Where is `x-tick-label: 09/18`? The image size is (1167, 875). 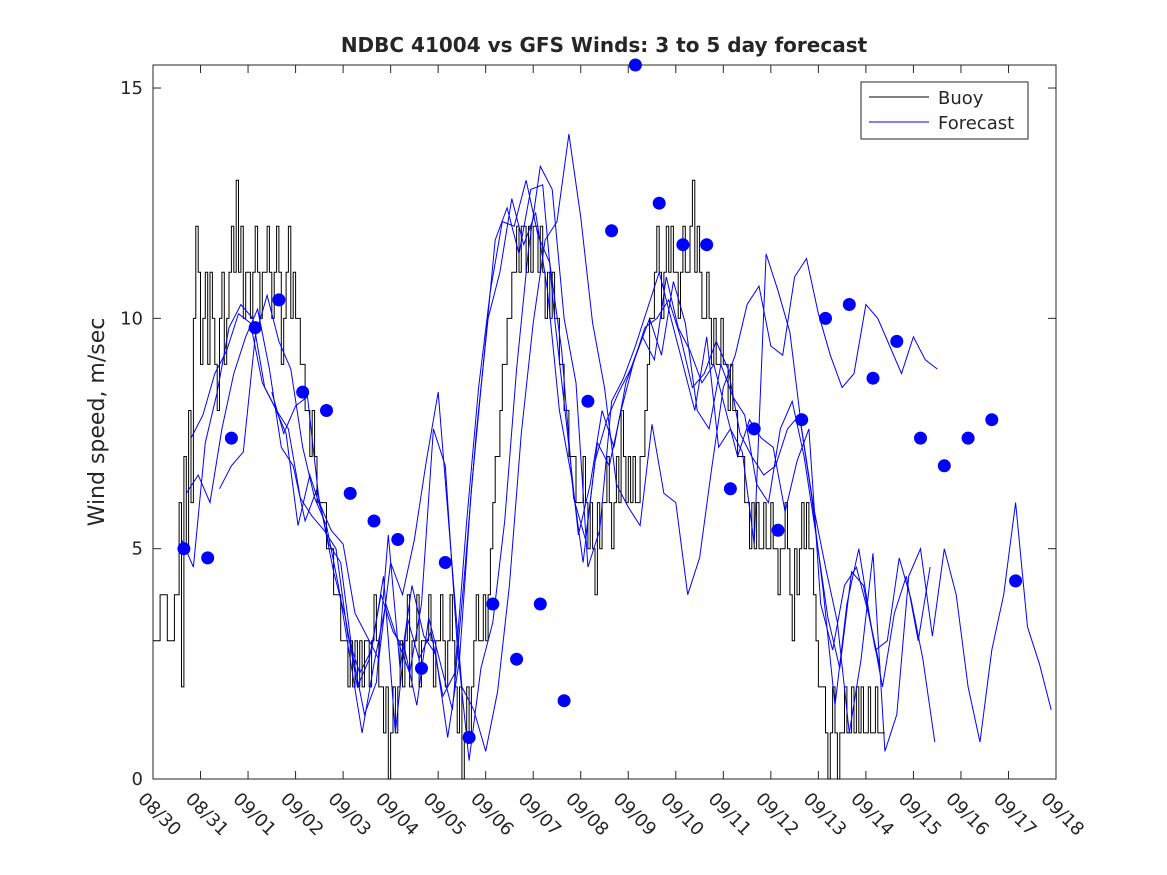 x-tick-label: 09/18 is located at coordinates (1062, 815).